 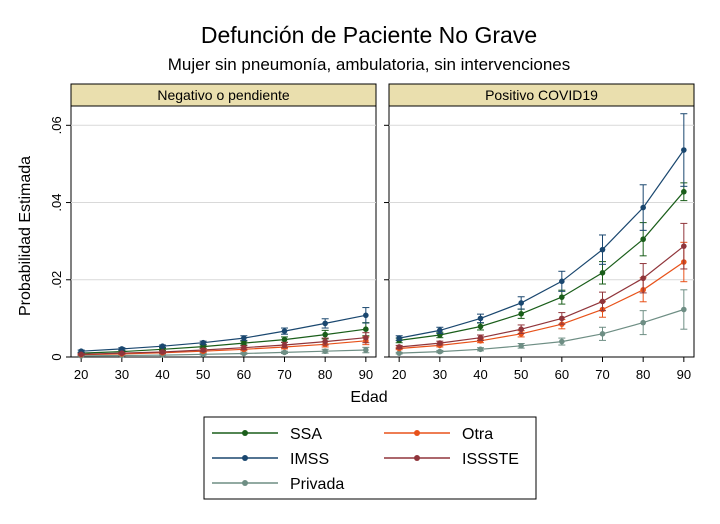 What do you see at coordinates (306, 434) in the screenshot?
I see `legend-label: SSA` at bounding box center [306, 434].